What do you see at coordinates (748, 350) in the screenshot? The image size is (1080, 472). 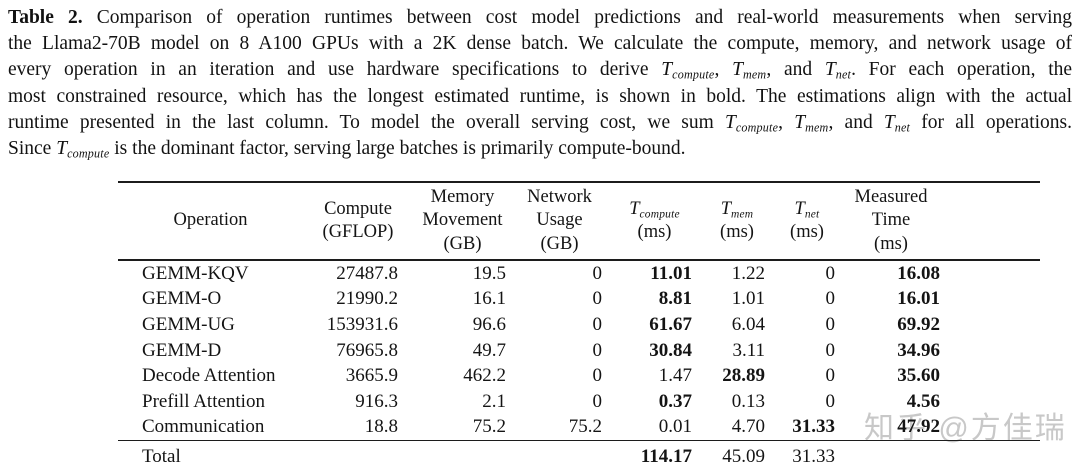 I see `cell-gemm-d-t-mem: 3.11` at bounding box center [748, 350].